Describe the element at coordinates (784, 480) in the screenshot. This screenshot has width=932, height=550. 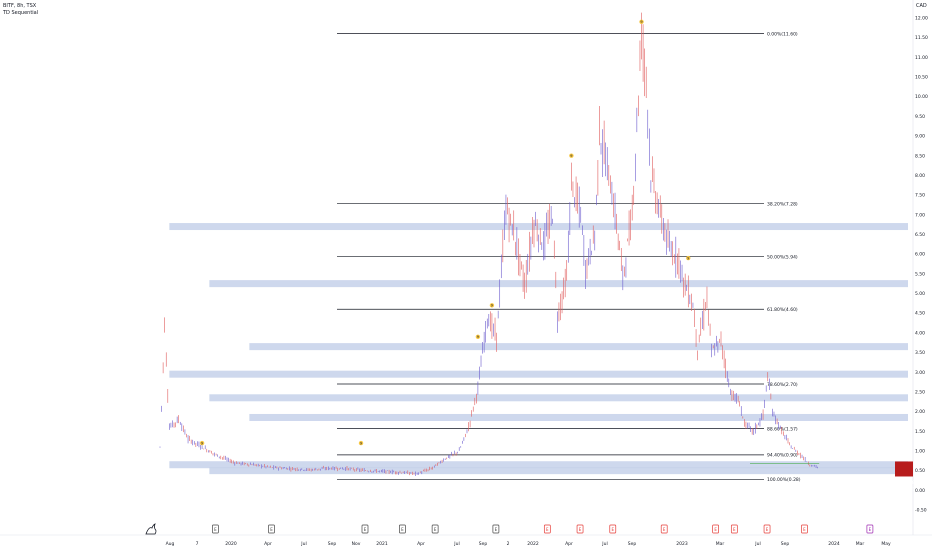
I see `fib-level-label: 100.00%(0.28)` at that location.